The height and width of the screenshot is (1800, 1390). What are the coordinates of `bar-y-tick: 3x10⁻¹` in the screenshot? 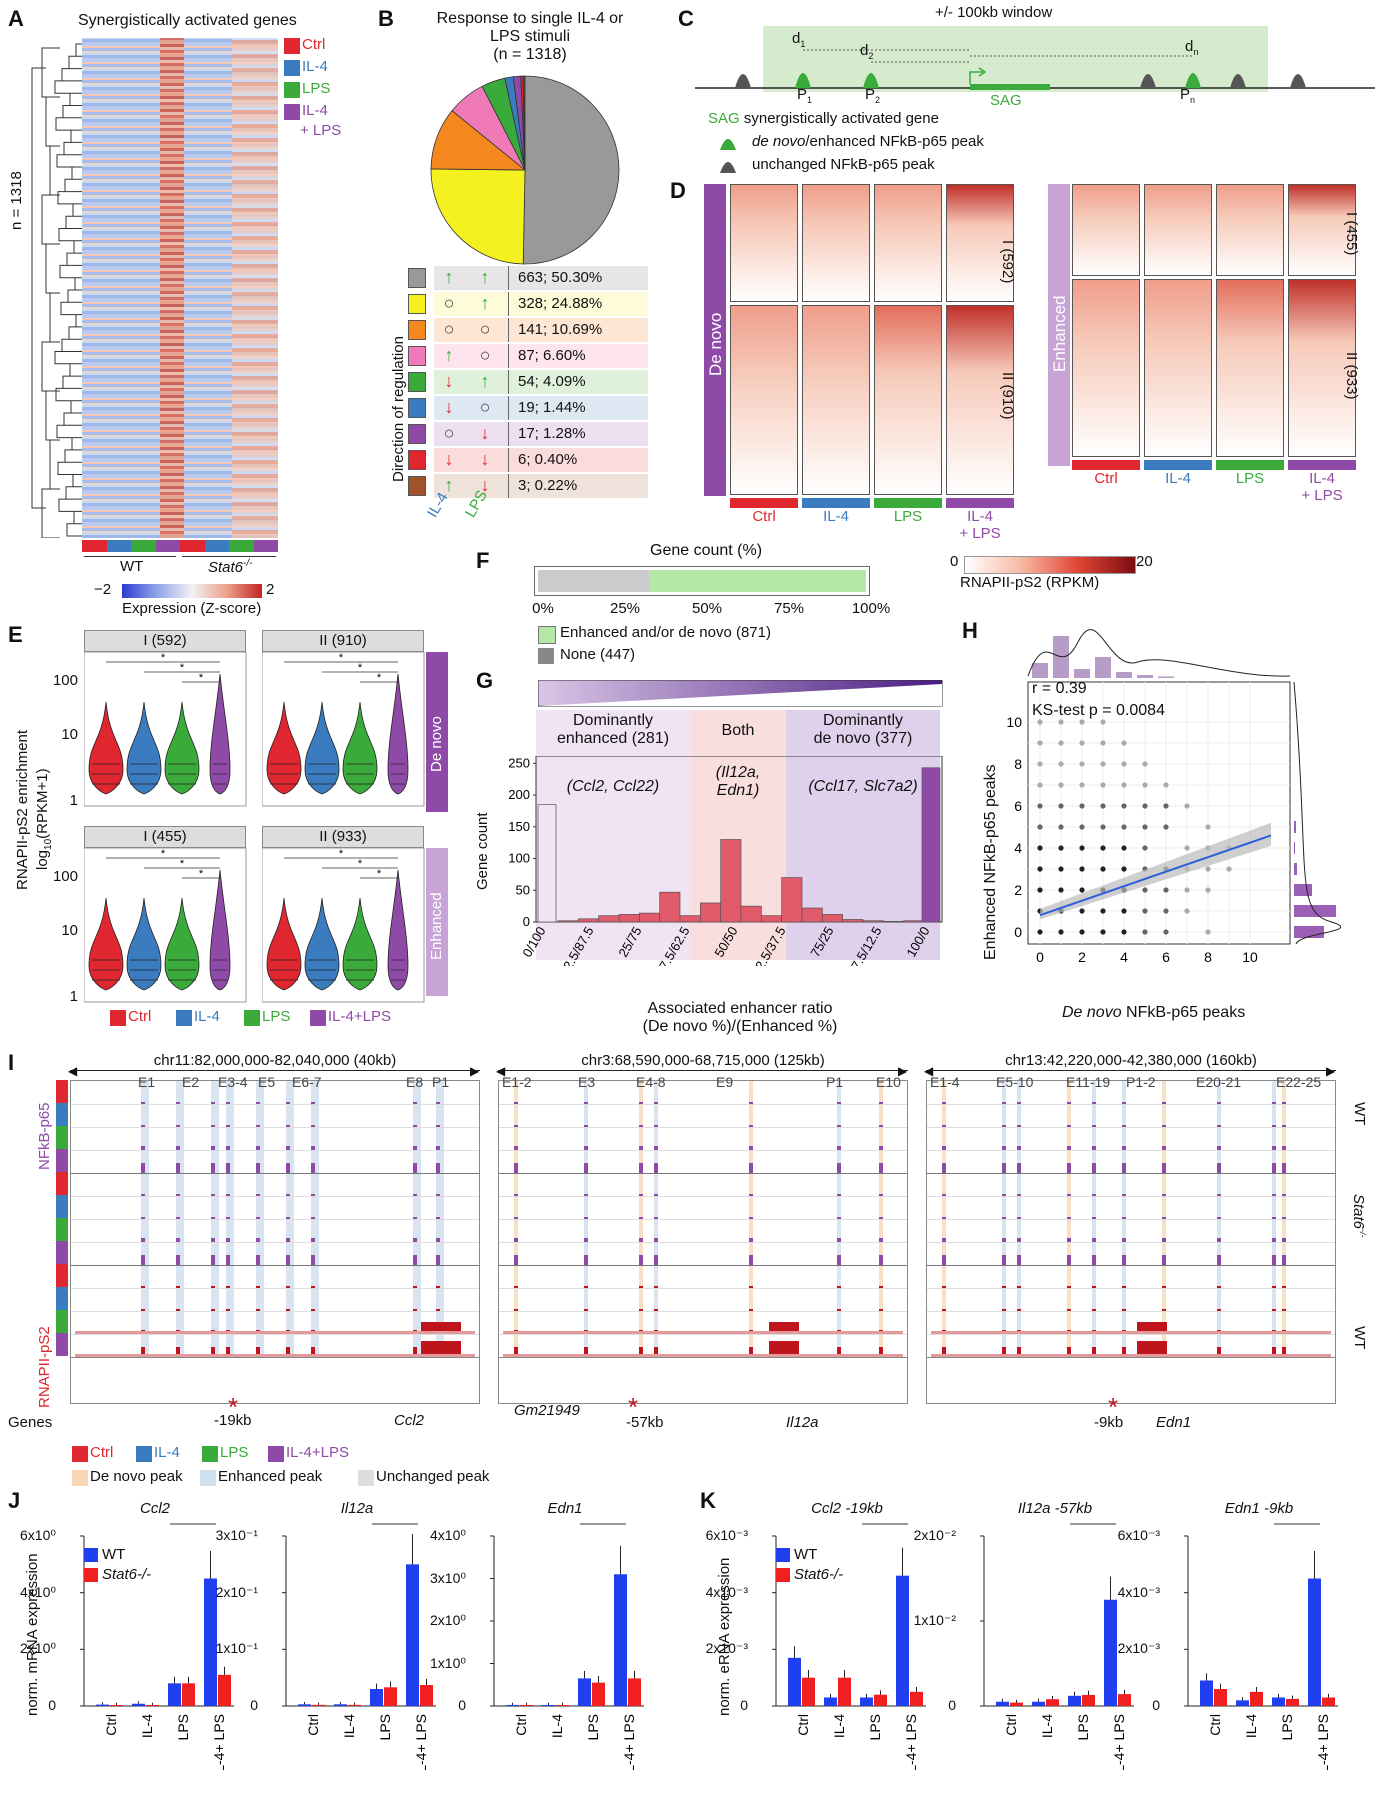 It's located at (236, 1535).